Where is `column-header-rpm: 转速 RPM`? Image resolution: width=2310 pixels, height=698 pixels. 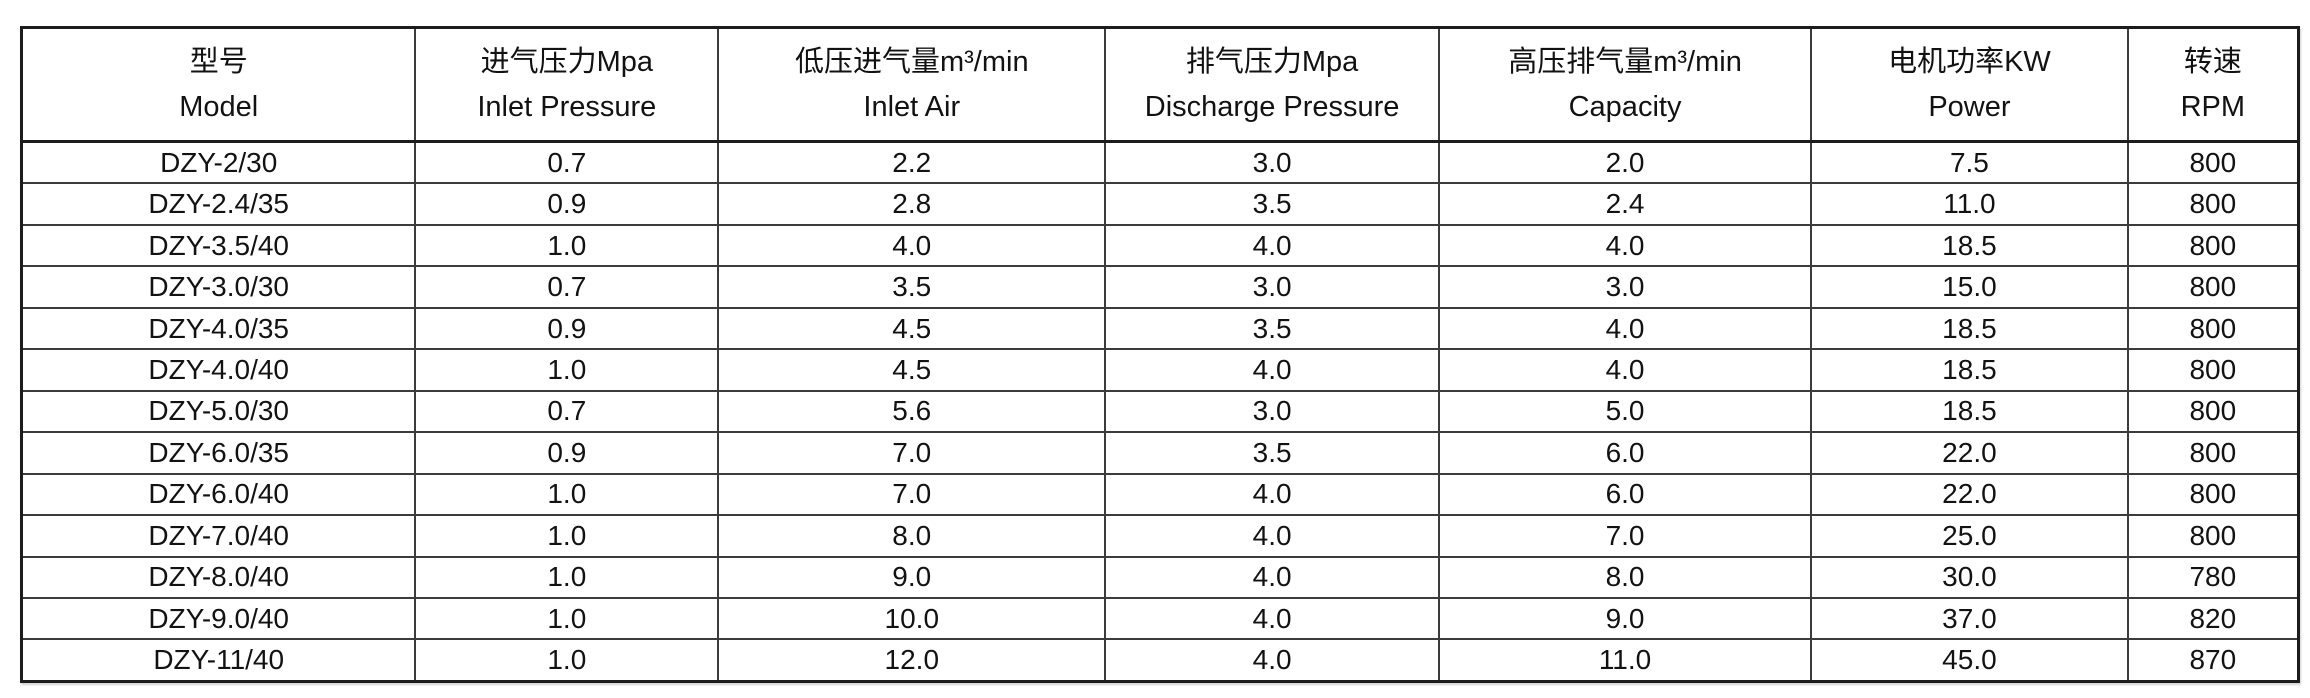 column-header-rpm: 转速 RPM is located at coordinates (2213, 84).